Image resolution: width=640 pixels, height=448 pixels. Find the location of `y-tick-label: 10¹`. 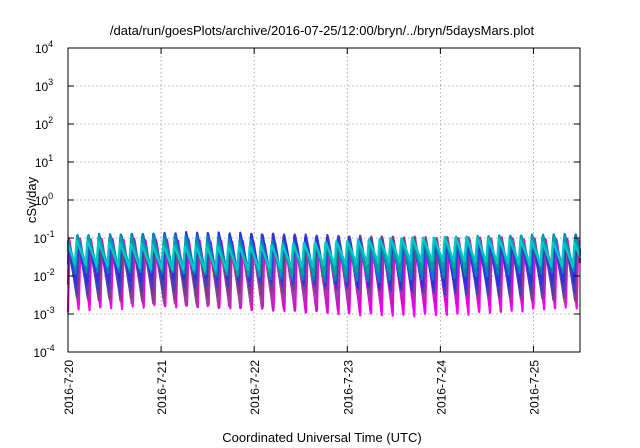

y-tick-label: 10¹ is located at coordinates (44, 161).